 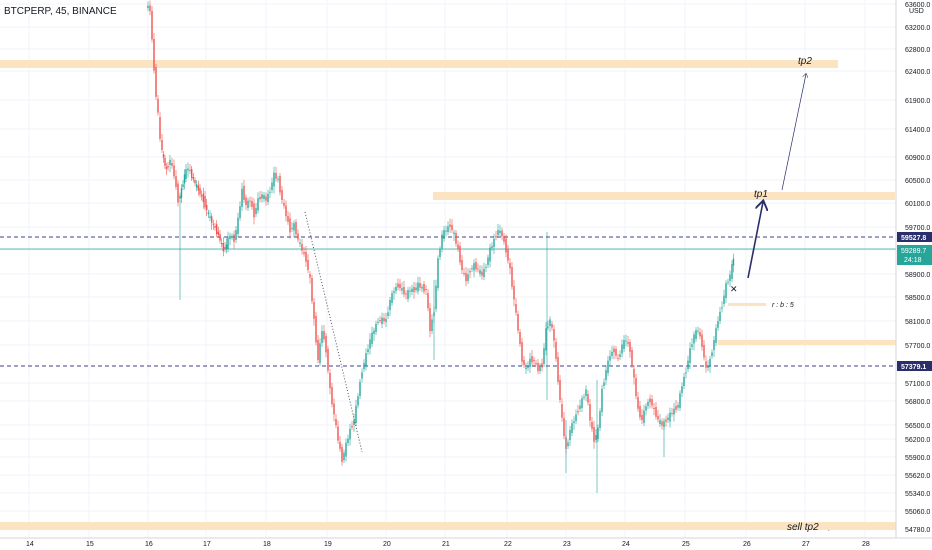 What do you see at coordinates (917, 384) in the screenshot?
I see `price-tick-label: 57100.0` at bounding box center [917, 384].